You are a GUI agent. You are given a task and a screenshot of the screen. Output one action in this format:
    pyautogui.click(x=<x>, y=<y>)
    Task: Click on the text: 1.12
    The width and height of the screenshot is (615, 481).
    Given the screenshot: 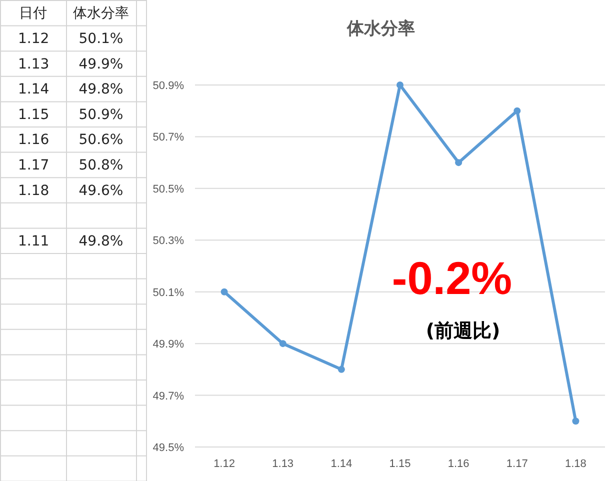 What is the action you would take?
    pyautogui.click(x=34, y=38)
    